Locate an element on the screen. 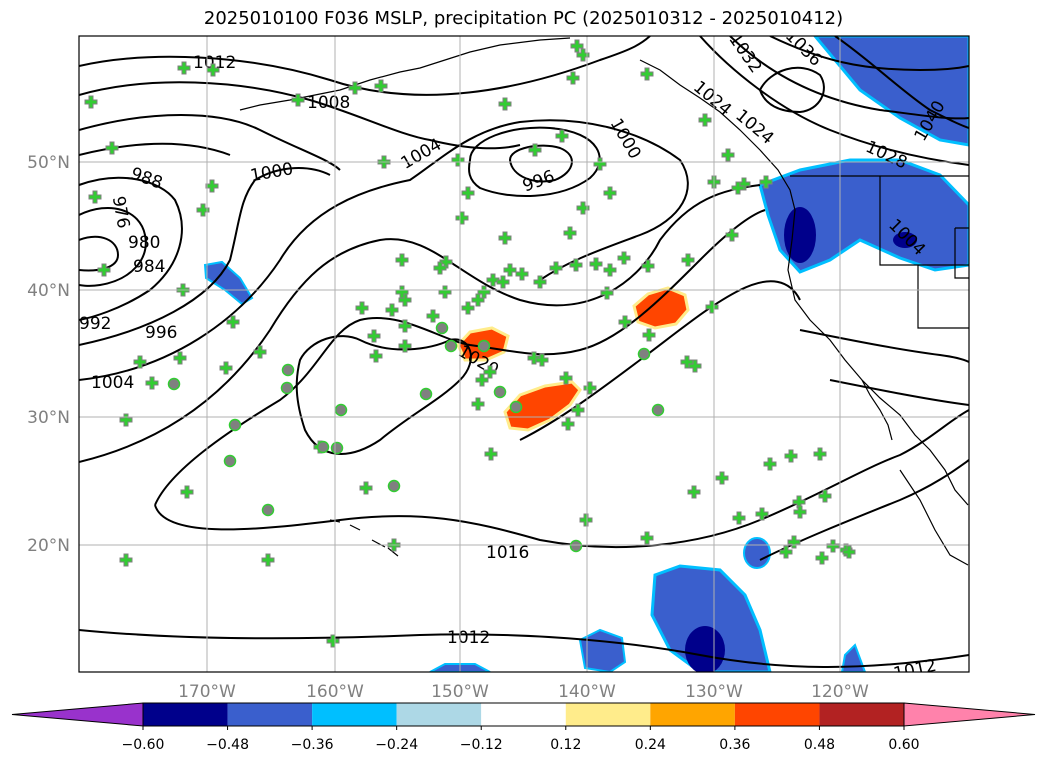  colorbar-tick-label: 0.24 is located at coordinates (650, 745).